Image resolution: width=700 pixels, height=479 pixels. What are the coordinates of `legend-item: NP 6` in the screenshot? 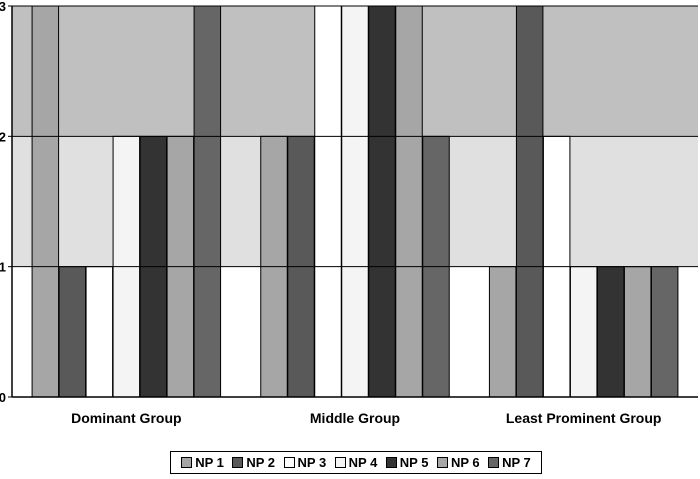 It's located at (458, 462).